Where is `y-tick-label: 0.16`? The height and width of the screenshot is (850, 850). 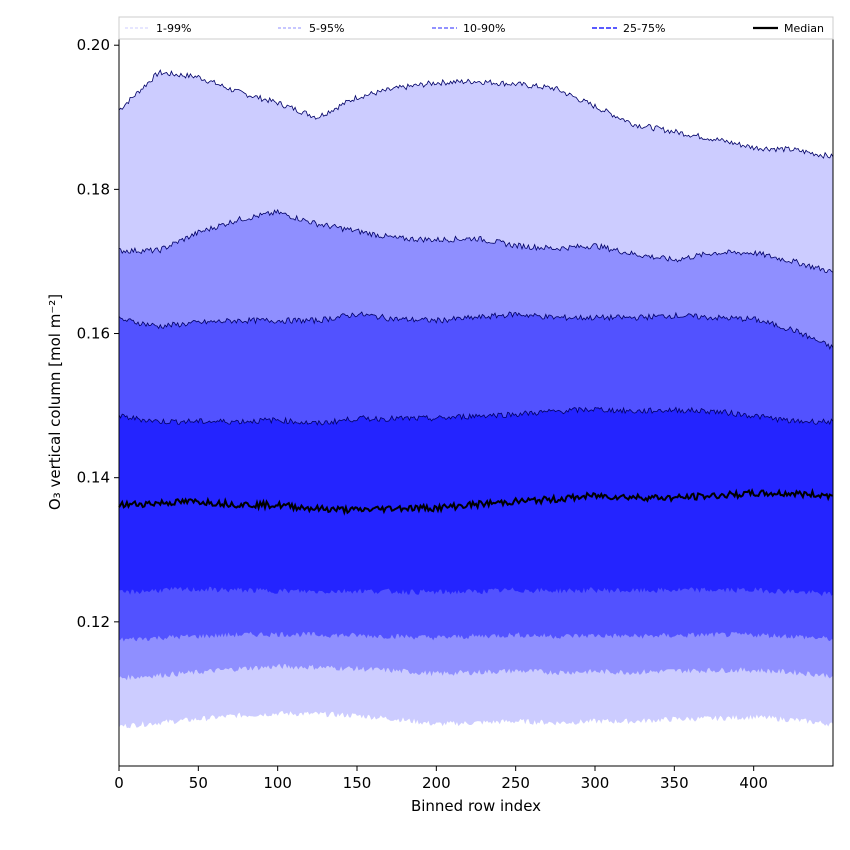 y-tick-label: 0.16 is located at coordinates (93, 334).